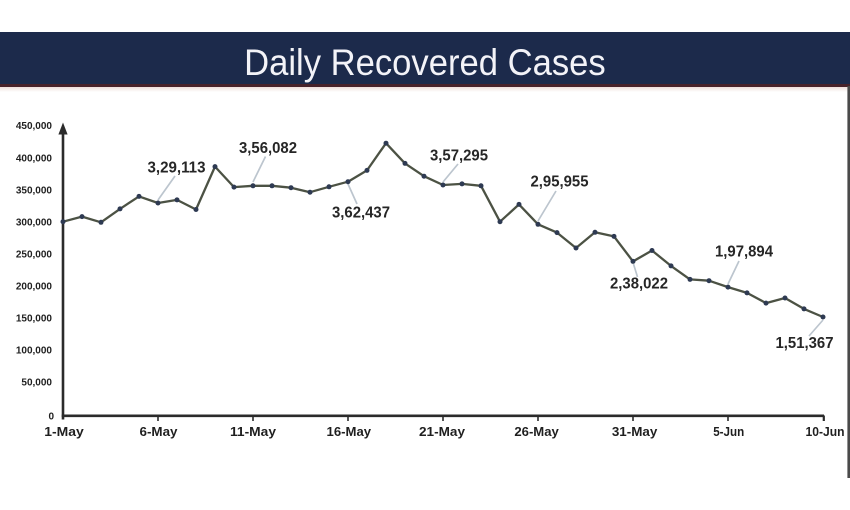  Describe the element at coordinates (560, 182) in the screenshot. I see `svg-text: 2,95,955` at that location.